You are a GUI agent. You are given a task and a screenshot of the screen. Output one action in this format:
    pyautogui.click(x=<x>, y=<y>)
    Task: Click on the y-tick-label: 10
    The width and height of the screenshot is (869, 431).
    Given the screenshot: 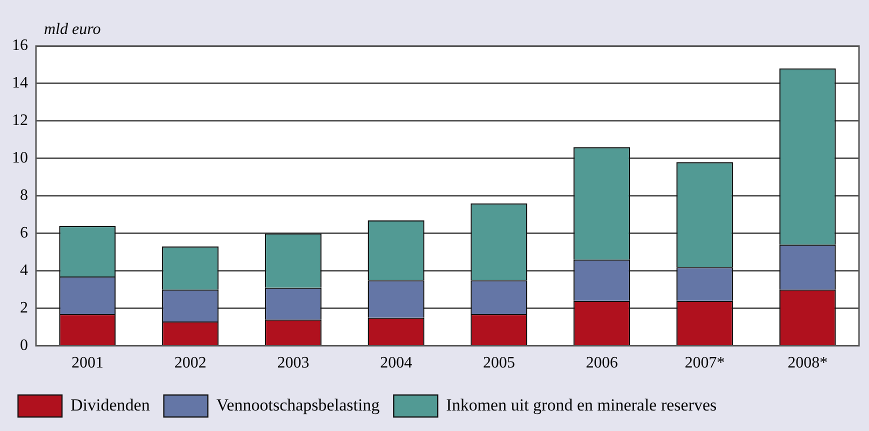 What is the action you would take?
    pyautogui.click(x=20, y=158)
    